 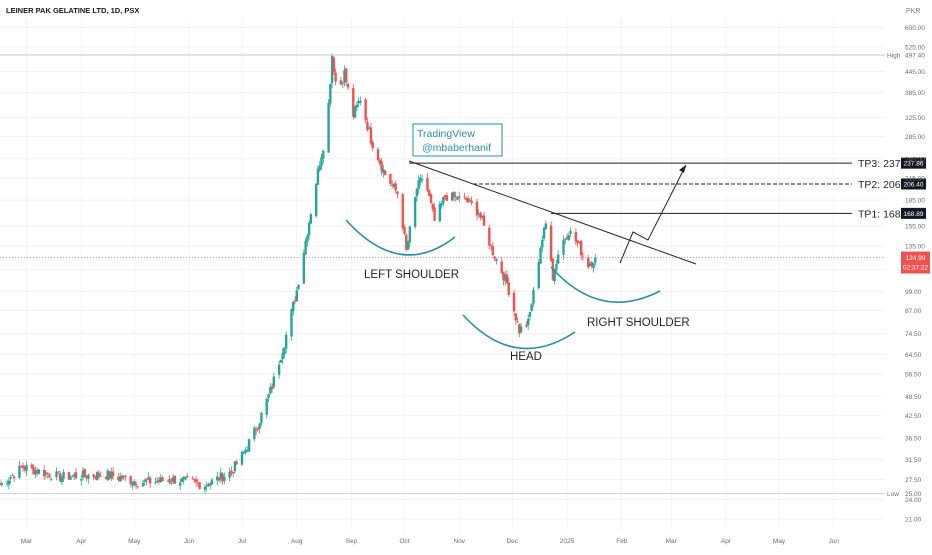 What do you see at coordinates (915, 93) in the screenshot?
I see `y-tick-label: 385.00` at bounding box center [915, 93].